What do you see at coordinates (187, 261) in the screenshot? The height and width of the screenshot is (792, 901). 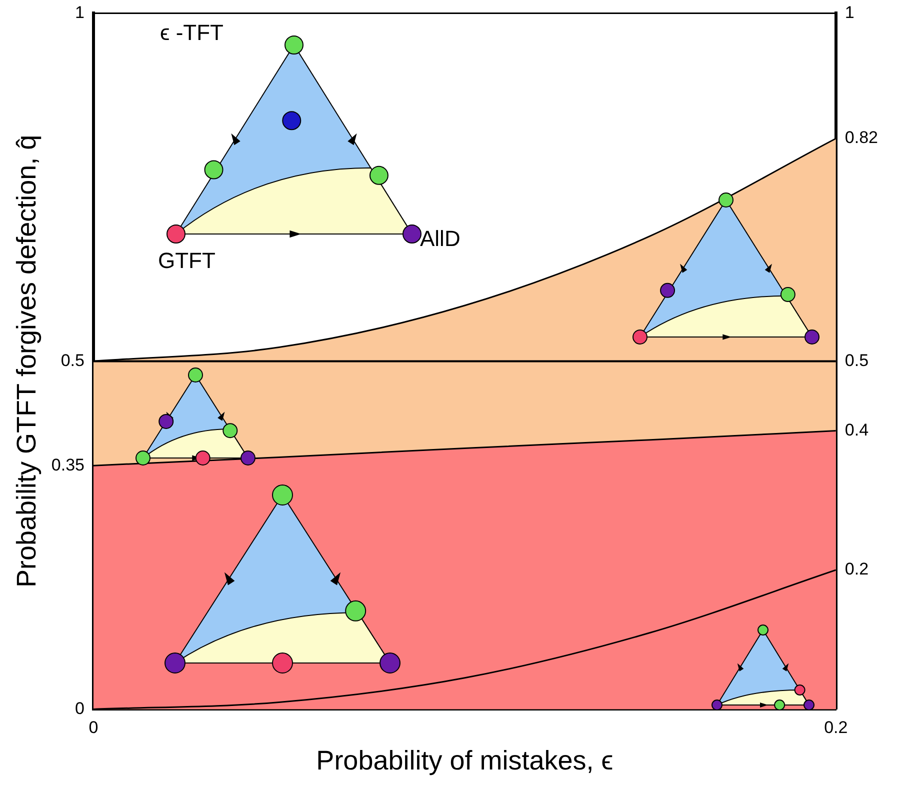 I see `annotation: GTFT` at bounding box center [187, 261].